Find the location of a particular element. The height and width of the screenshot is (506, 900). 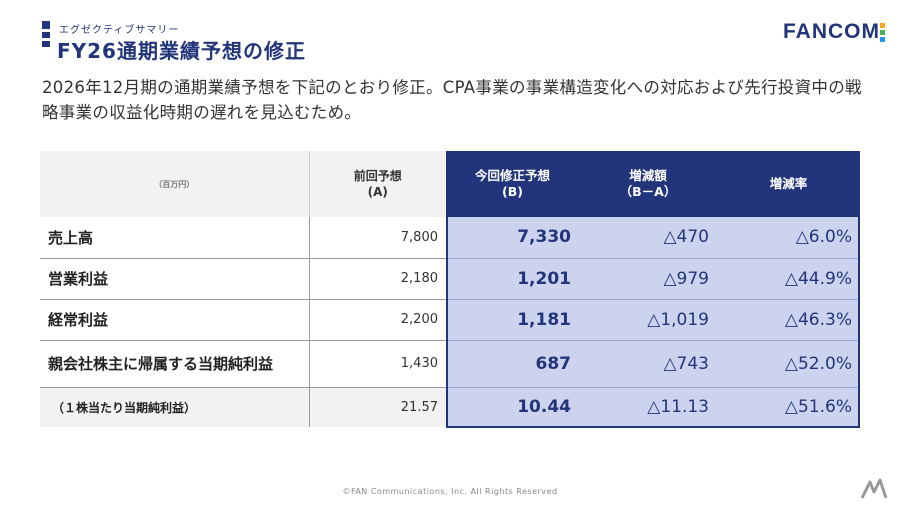

table-row: 経常利益 2,200 1,181 △1,019 △46.3% is located at coordinates (450, 320).